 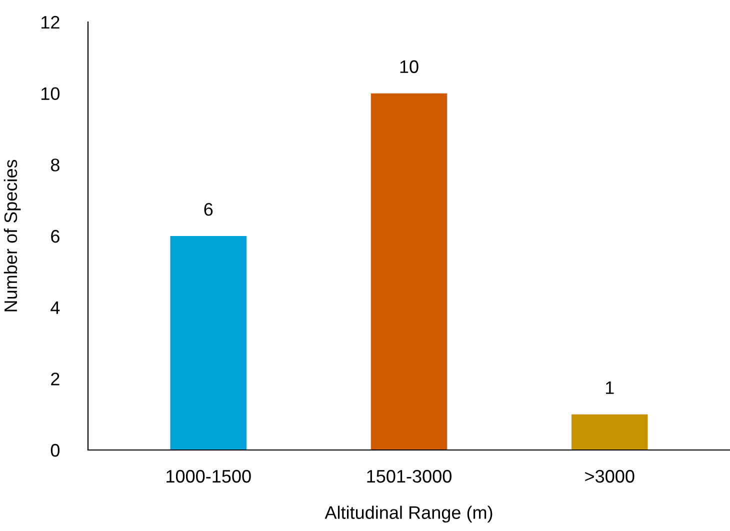 I want to click on data-label: 10, so click(x=409, y=67).